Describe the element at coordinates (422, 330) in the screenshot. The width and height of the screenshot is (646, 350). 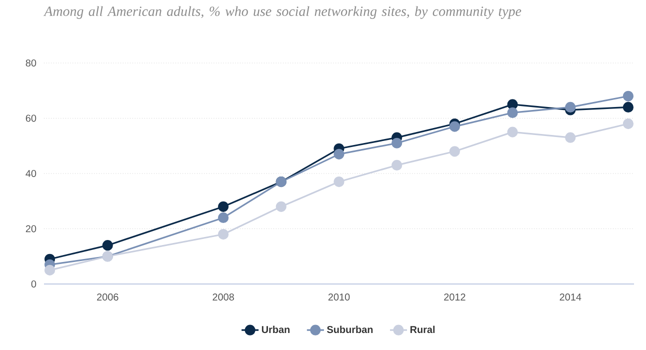
I see `legend-label: Rural` at that location.